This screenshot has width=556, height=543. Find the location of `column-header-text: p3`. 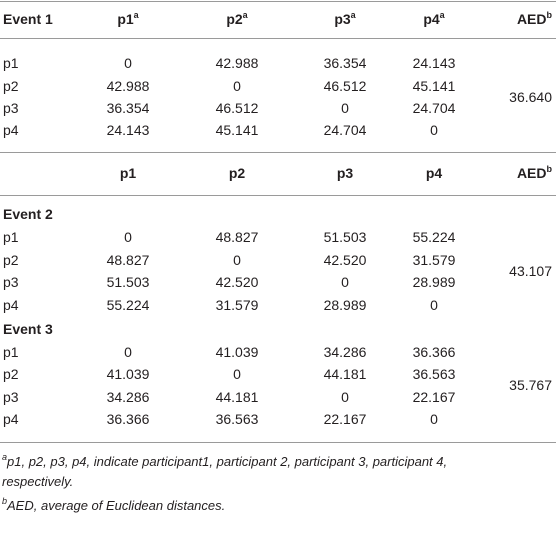

column-header-text: p3 is located at coordinates (342, 19).